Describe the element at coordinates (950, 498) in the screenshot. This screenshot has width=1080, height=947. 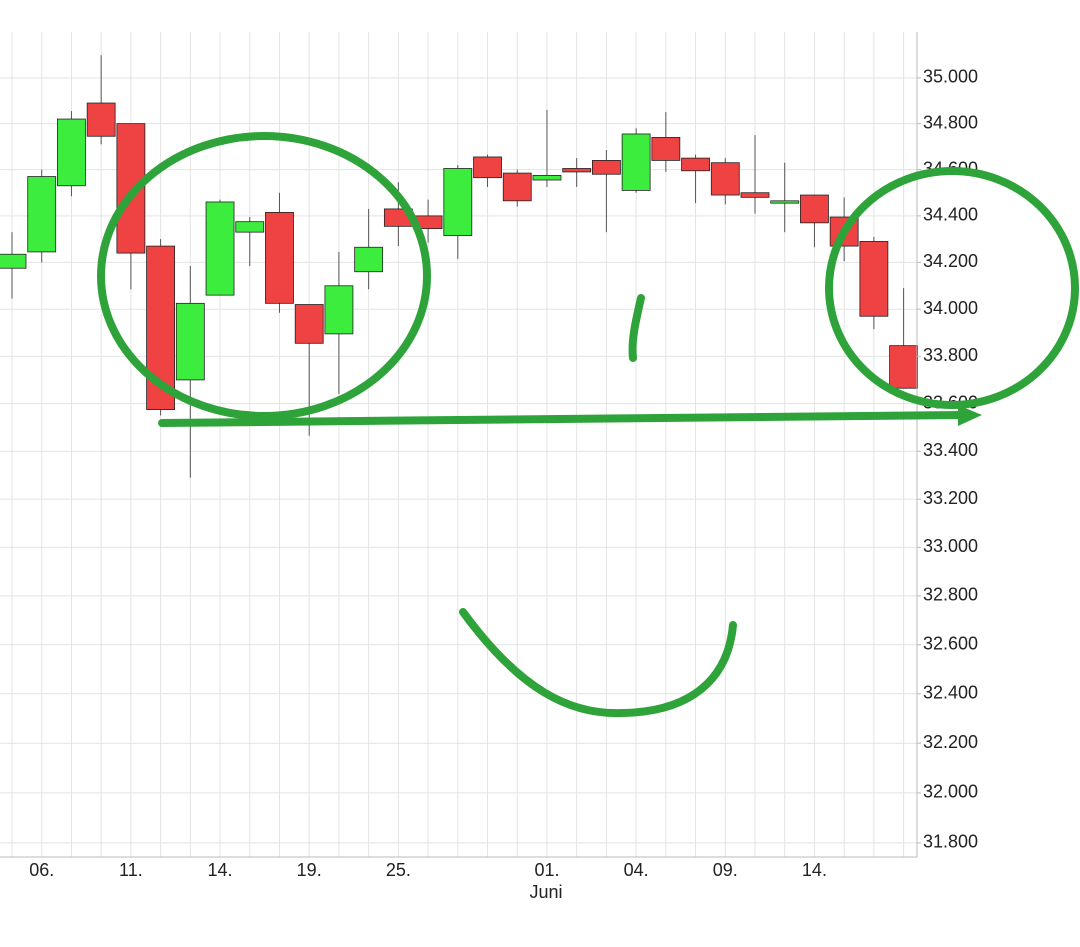
I see `y-tick-label: 33.200` at that location.